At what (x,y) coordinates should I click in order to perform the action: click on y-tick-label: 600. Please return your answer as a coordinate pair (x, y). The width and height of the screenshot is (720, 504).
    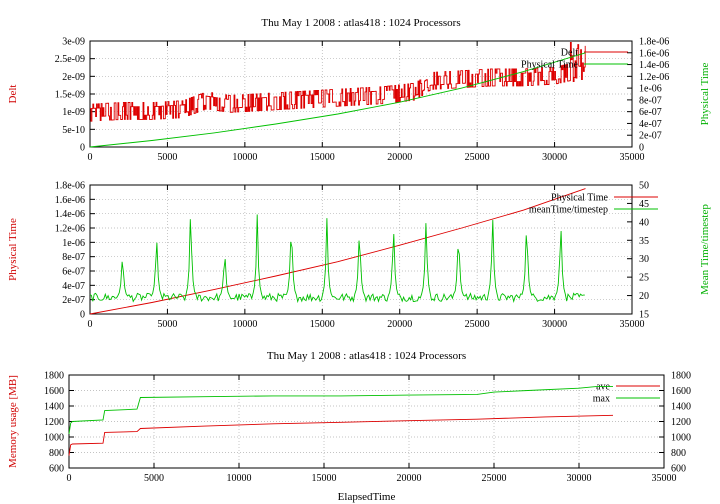
    Looking at the image, I should click on (56, 469).